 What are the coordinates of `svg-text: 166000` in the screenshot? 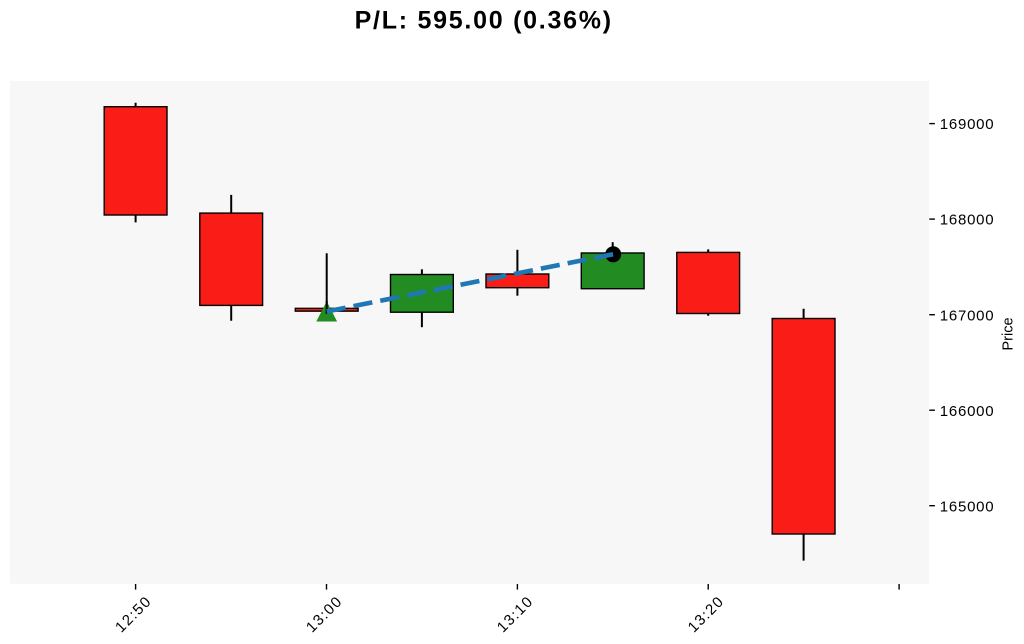 It's located at (967, 411).